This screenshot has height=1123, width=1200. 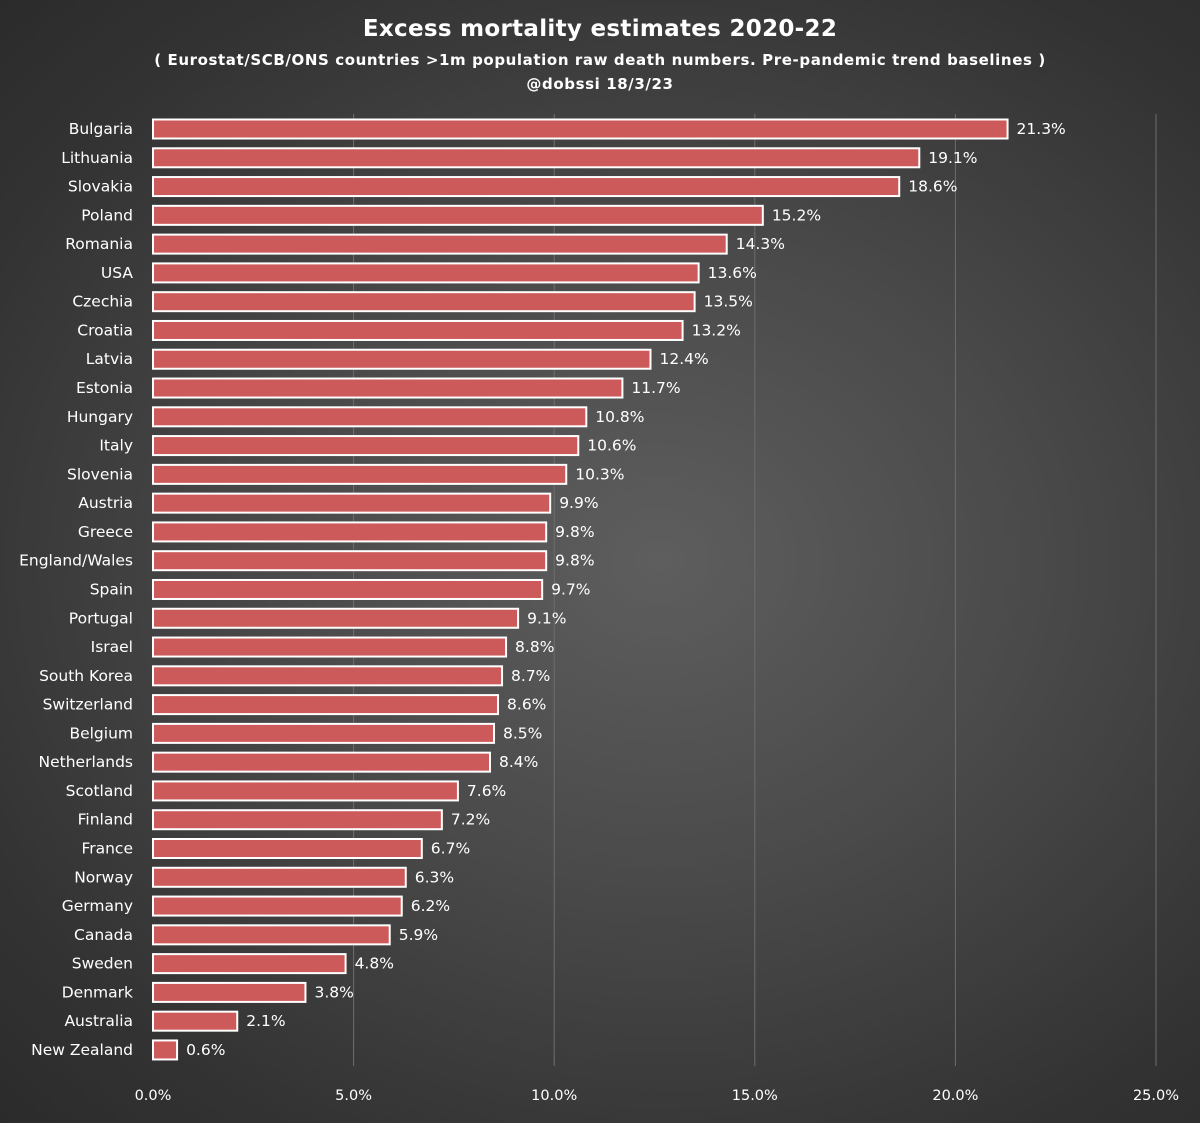 I want to click on category-label: Sweden, so click(x=102, y=964).